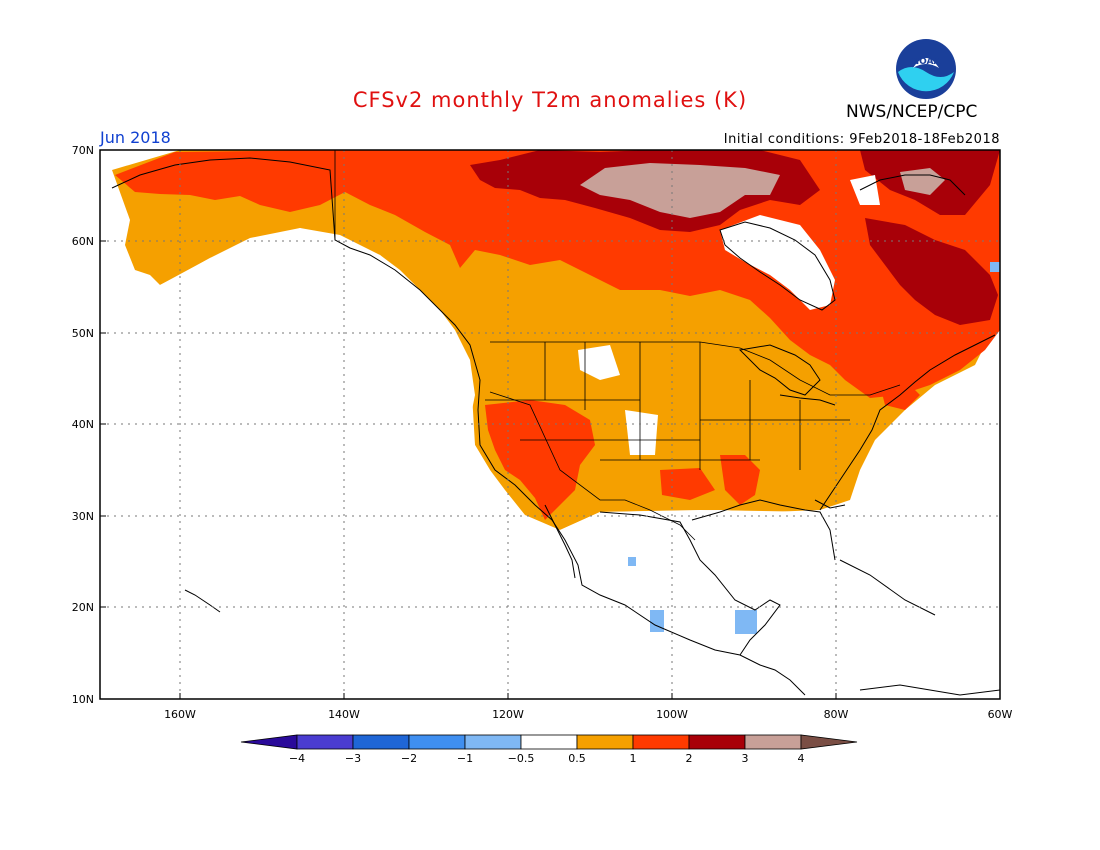 The height and width of the screenshot is (850, 1100). I want to click on anomaly-region-tan-peak, so click(680, 190).